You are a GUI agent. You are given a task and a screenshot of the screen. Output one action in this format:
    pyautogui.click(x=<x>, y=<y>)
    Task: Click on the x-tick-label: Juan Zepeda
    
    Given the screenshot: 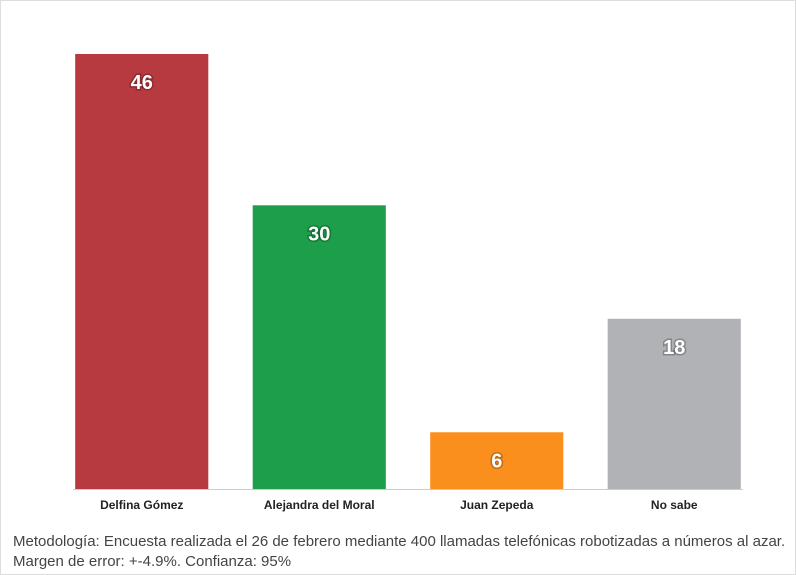 What is the action you would take?
    pyautogui.click(x=497, y=505)
    